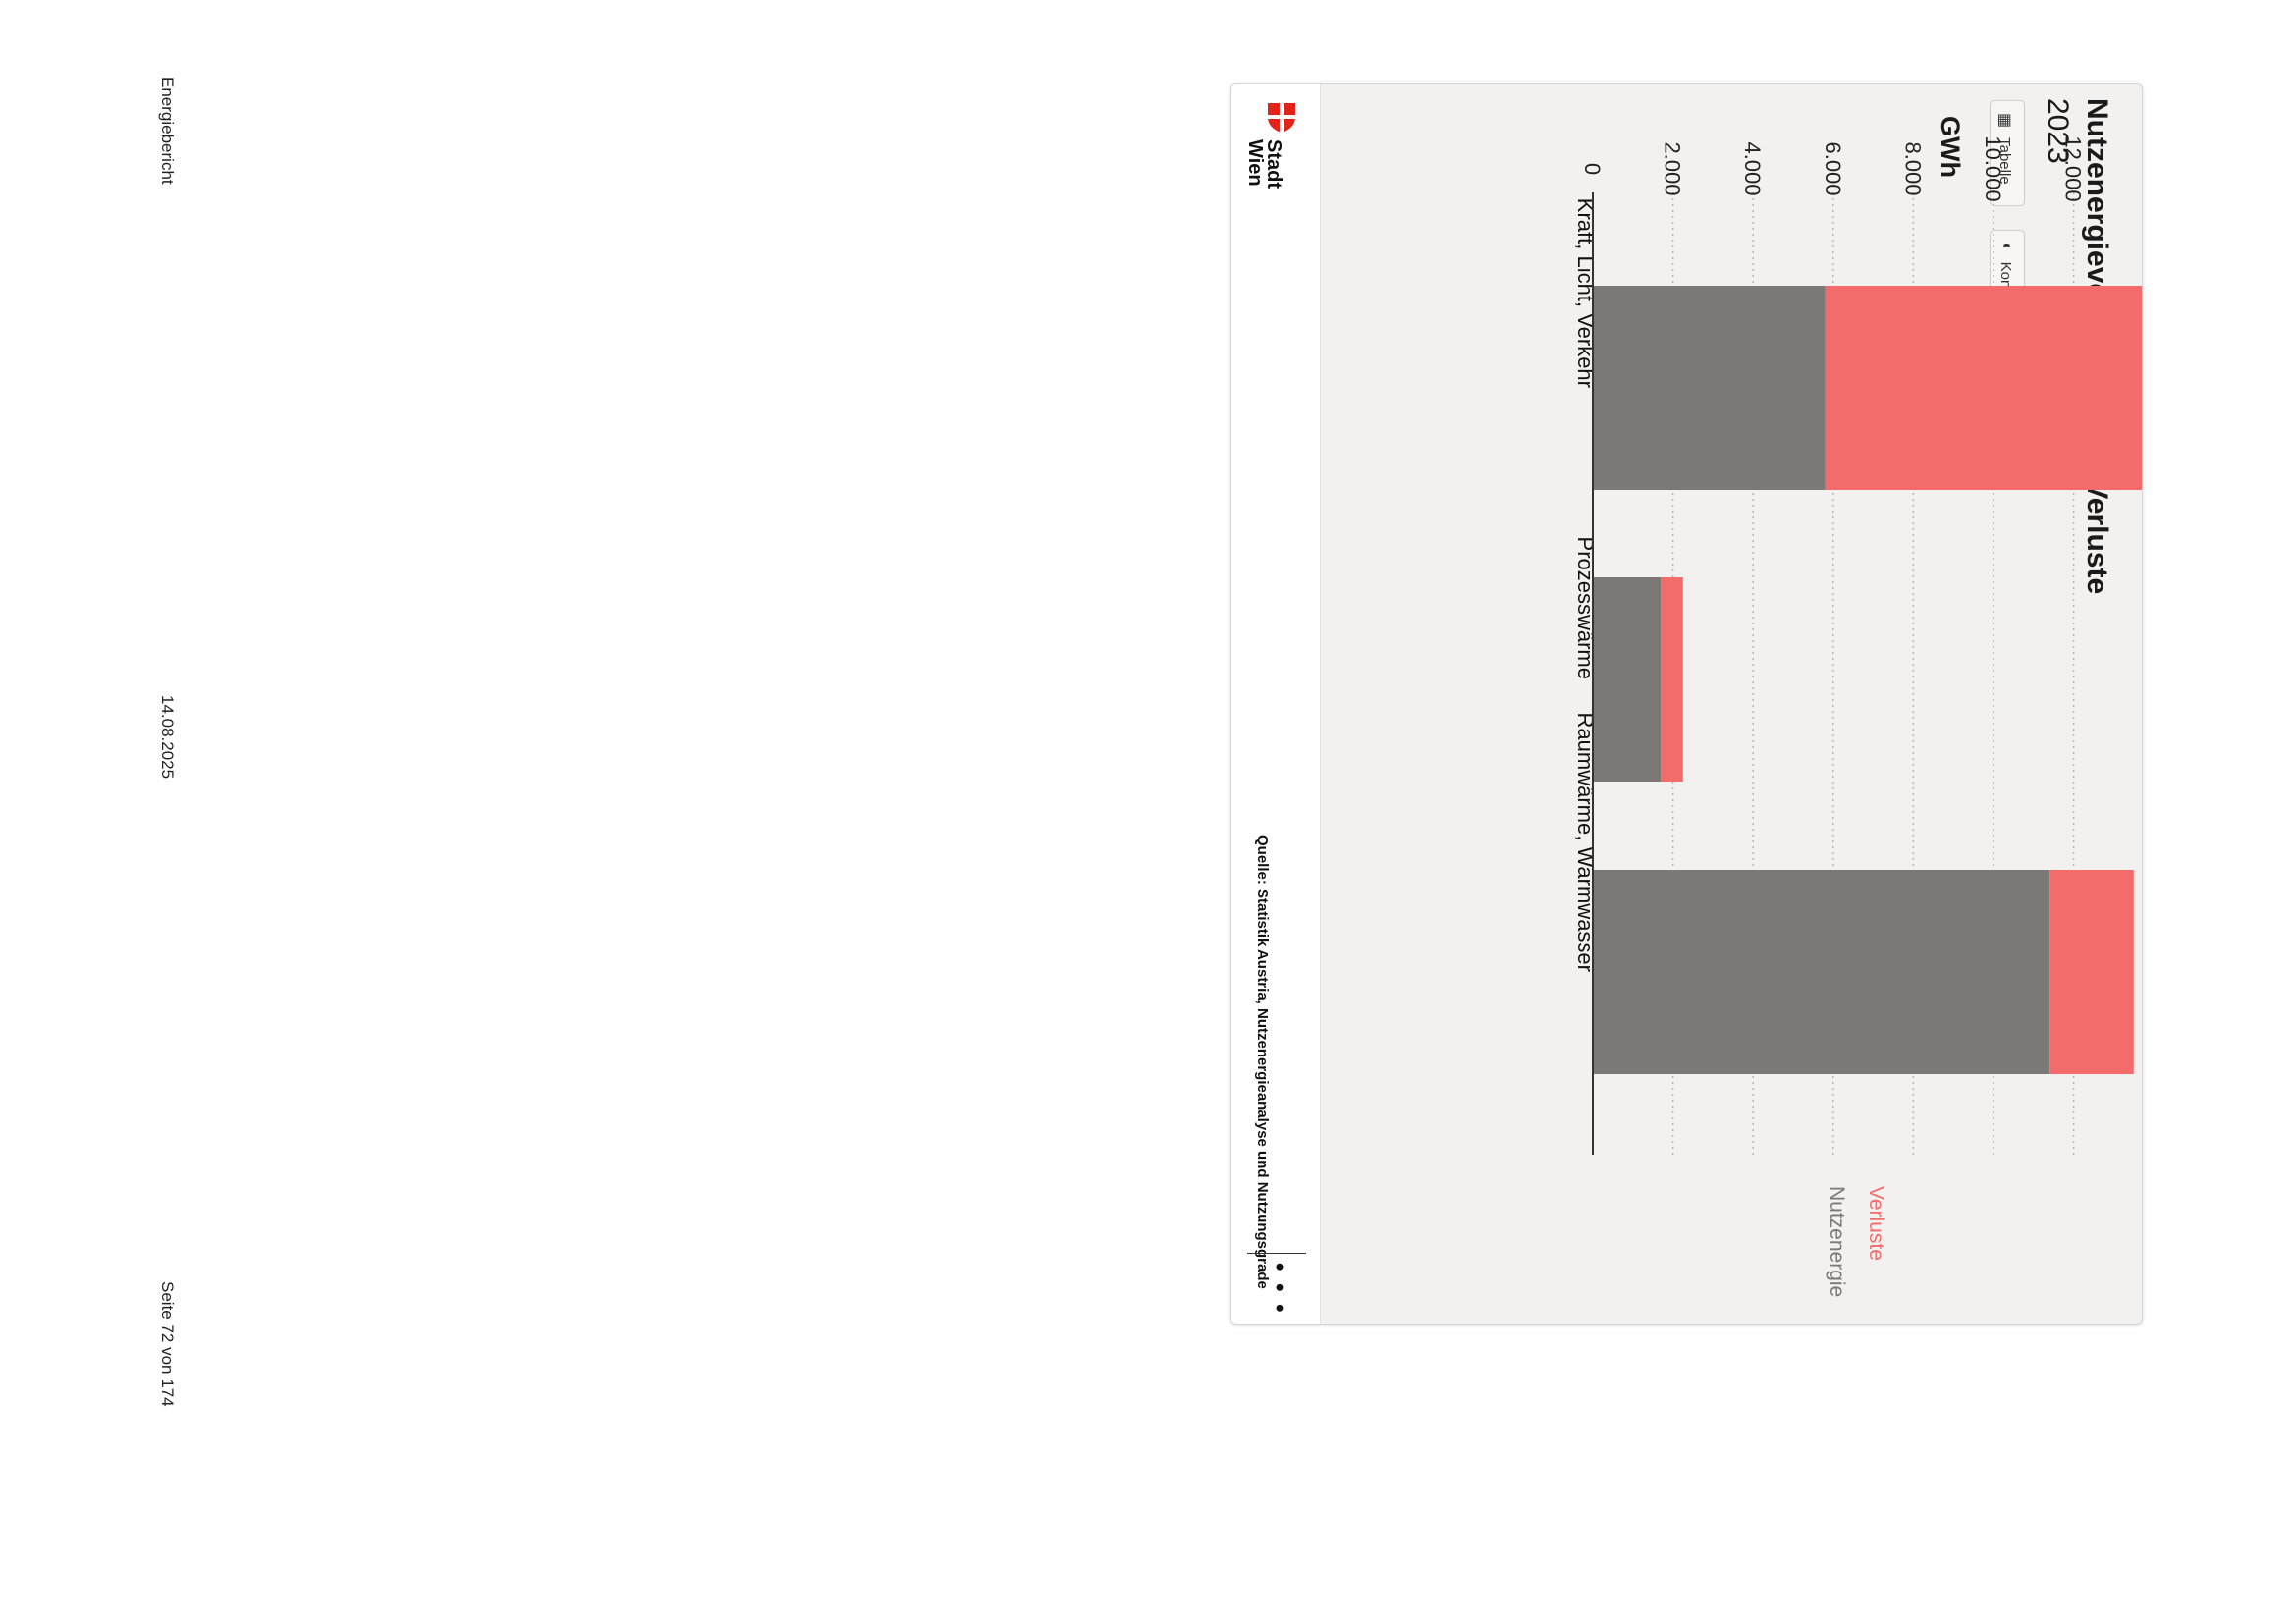 Image resolution: width=2294 pixels, height=1624 pixels. What do you see at coordinates (1281, 118) in the screenshot?
I see `vienna-shield-icon` at bounding box center [1281, 118].